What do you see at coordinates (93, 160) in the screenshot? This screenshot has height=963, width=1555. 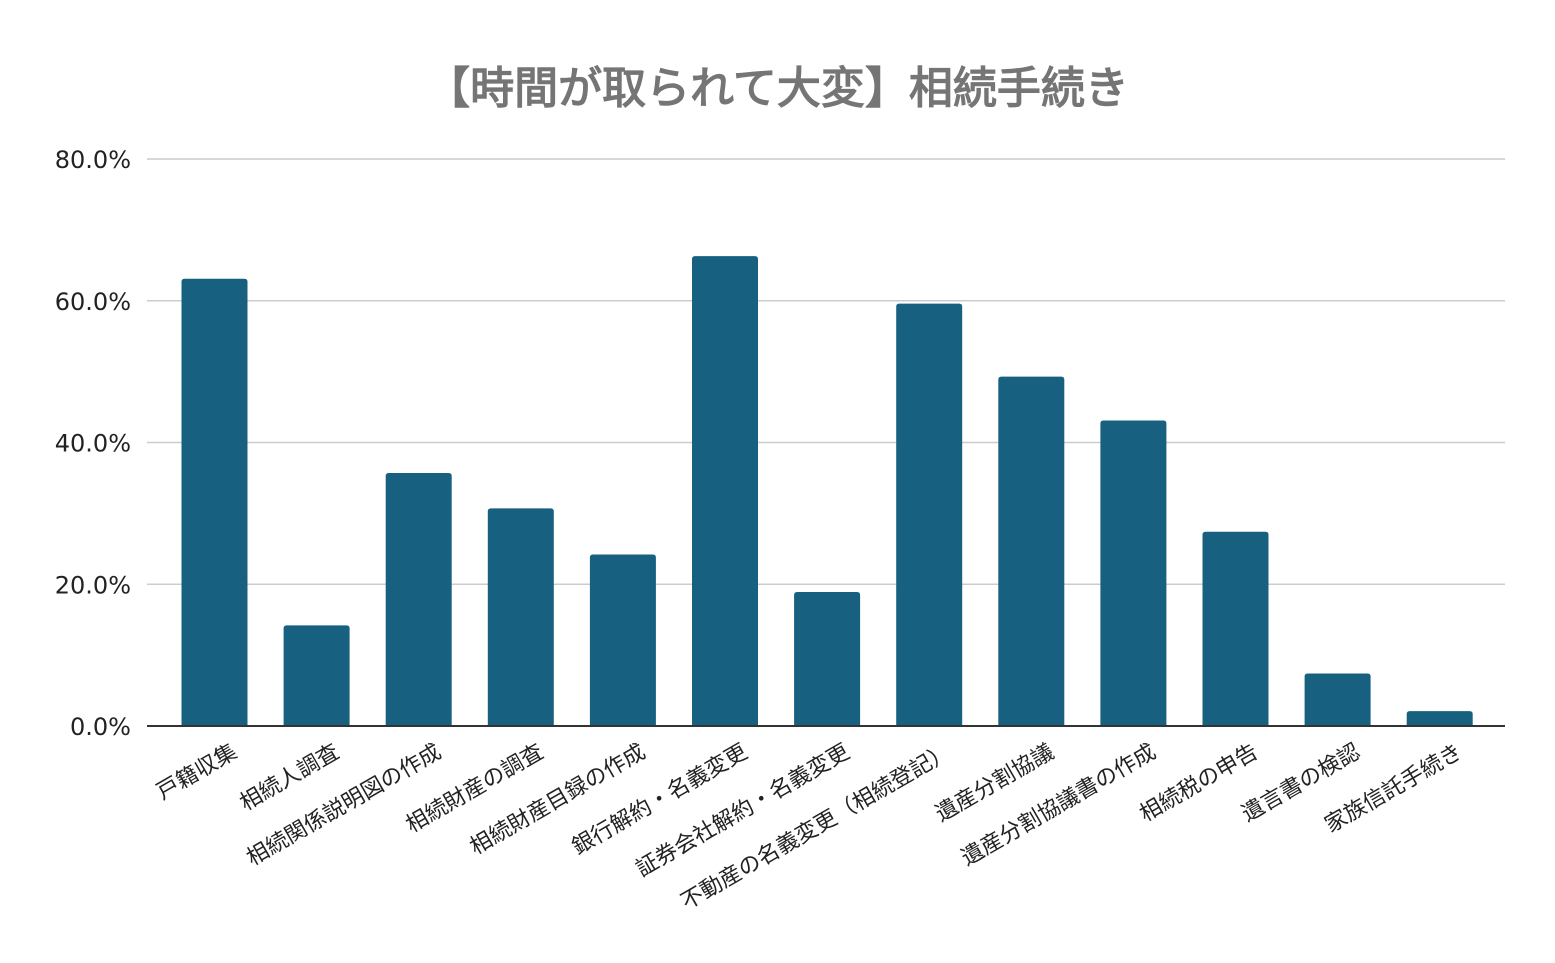 I see `y-tick-label: 80.0%` at bounding box center [93, 160].